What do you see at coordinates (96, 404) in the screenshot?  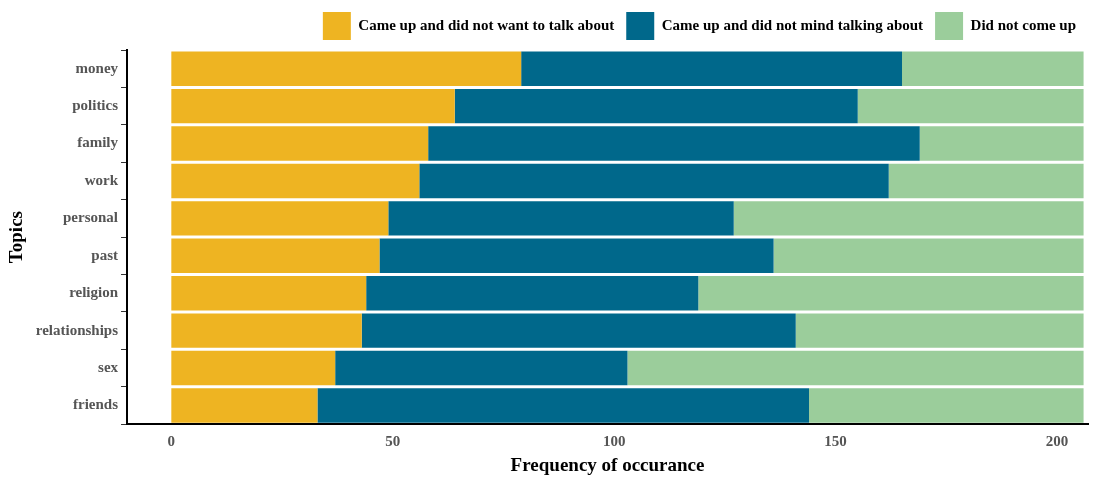 I see `y-tick-label: friends` at bounding box center [96, 404].